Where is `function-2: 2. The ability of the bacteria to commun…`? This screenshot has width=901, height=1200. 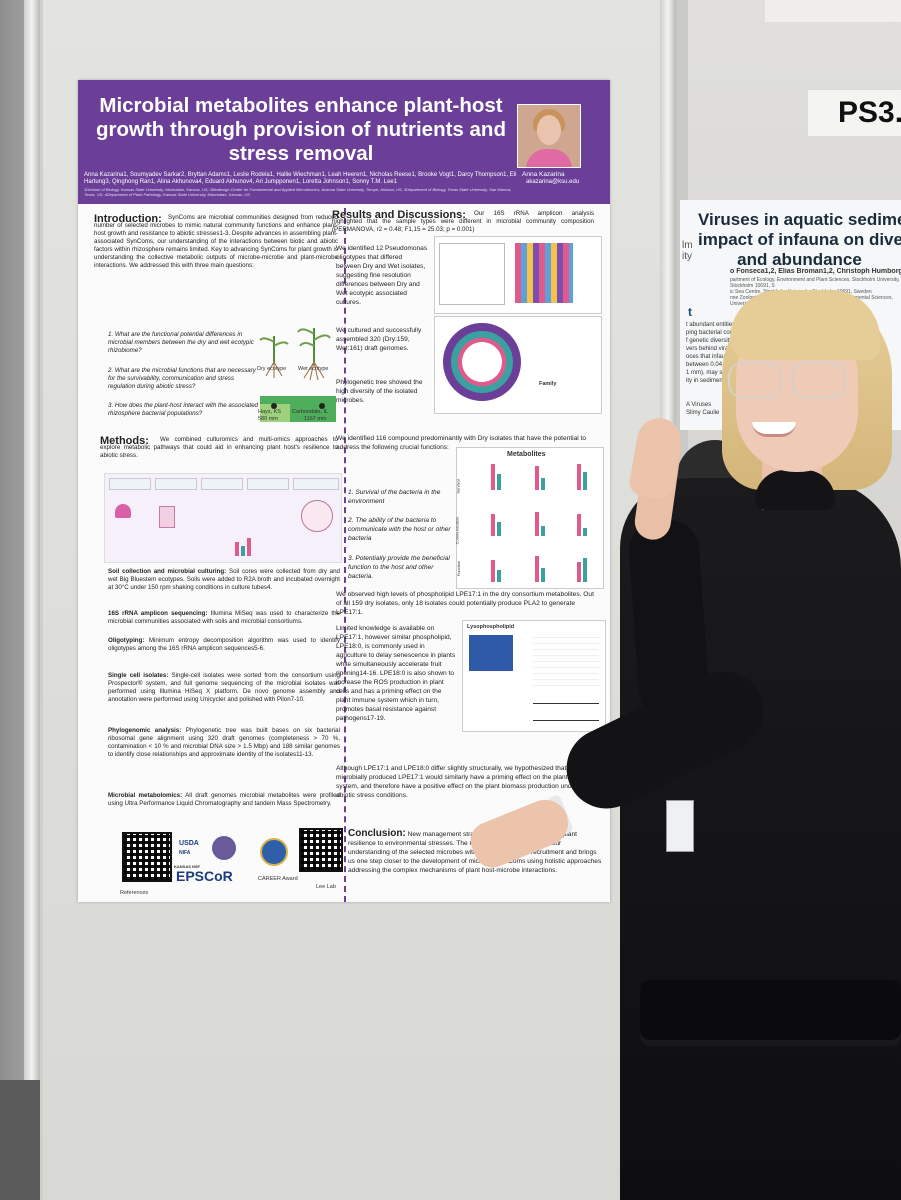 function-2: 2. The ability of the bacteria to commun… is located at coordinates (399, 529).